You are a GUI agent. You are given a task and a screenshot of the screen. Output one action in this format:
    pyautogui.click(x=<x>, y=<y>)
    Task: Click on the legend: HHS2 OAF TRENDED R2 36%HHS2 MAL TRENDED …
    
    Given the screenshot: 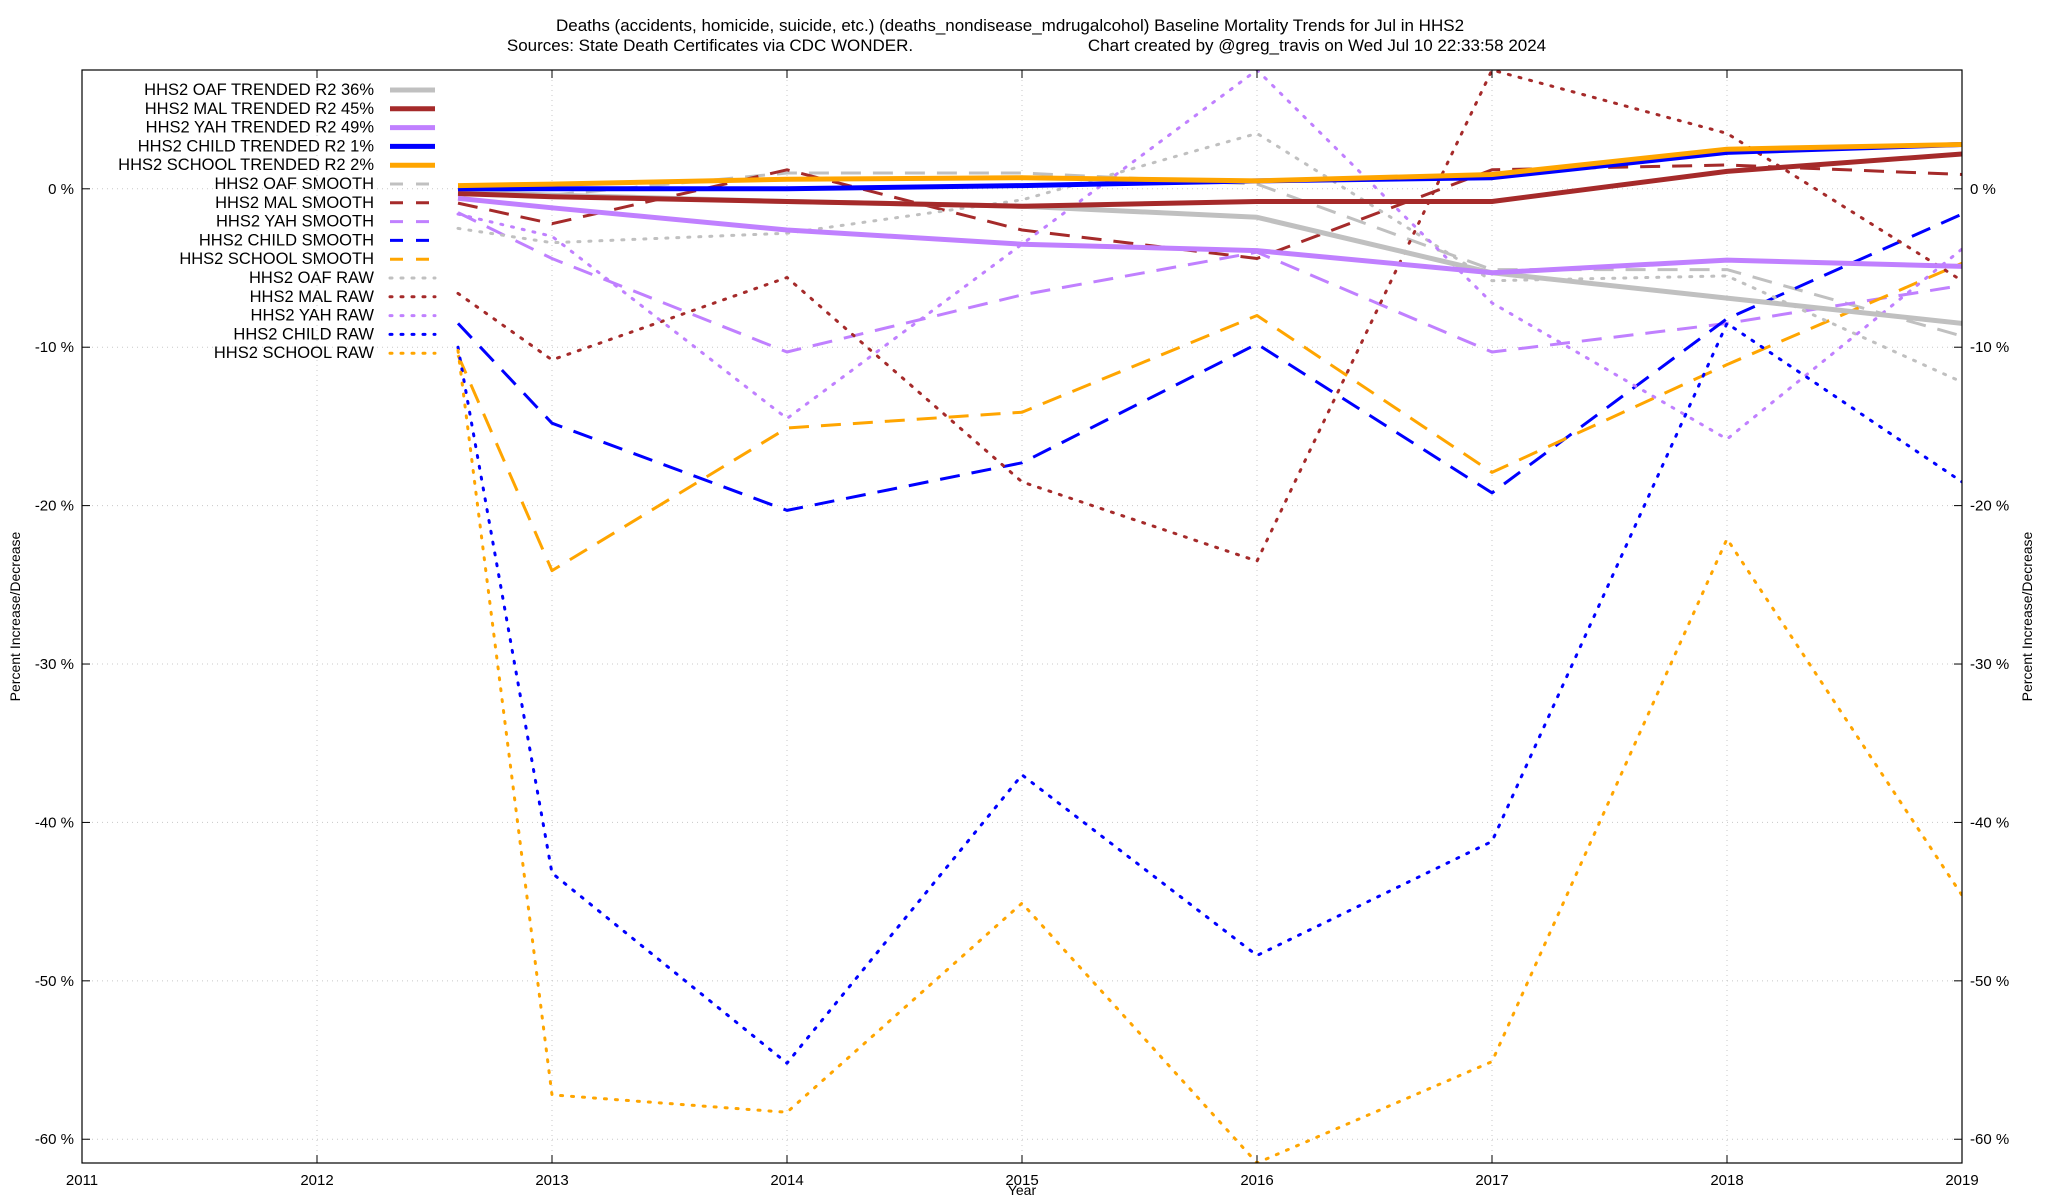 What is the action you would take?
    pyautogui.click(x=277, y=221)
    